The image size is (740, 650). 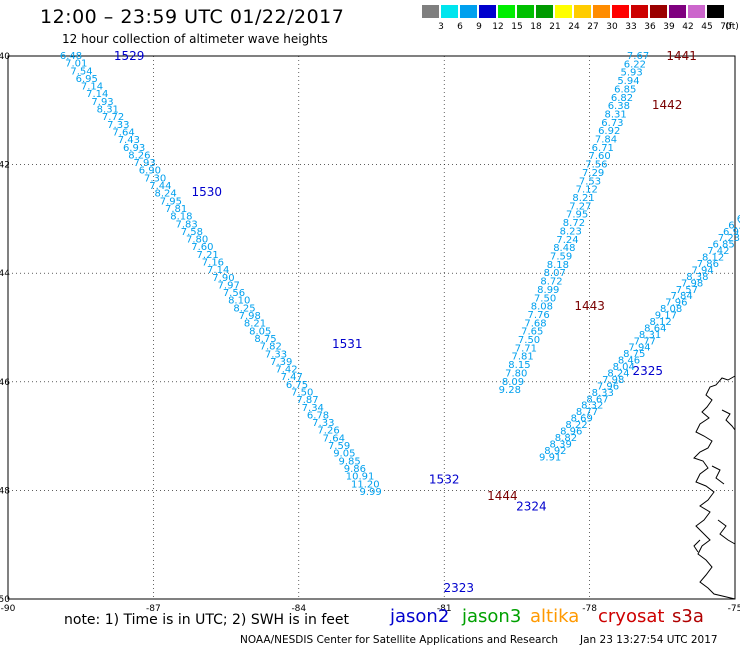 I want to click on swh-value: 7.12, so click(x=587, y=190).